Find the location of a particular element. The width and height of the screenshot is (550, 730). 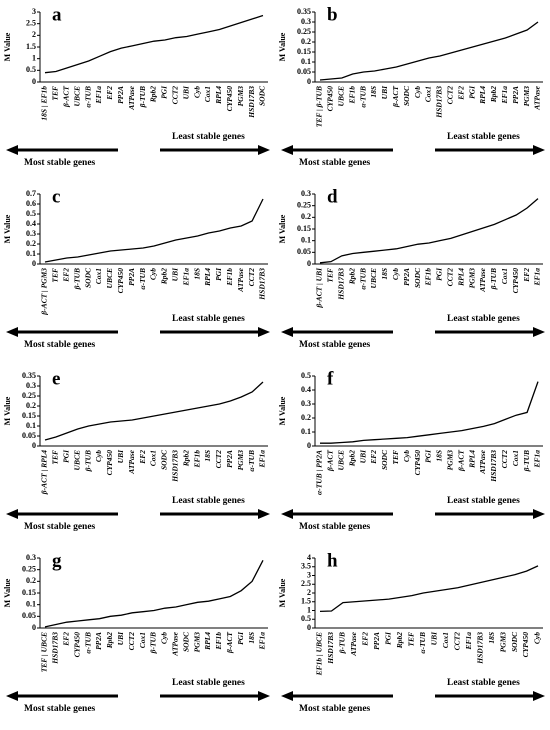

y-tick-label: 2.5 is located at coordinates (31, 22).